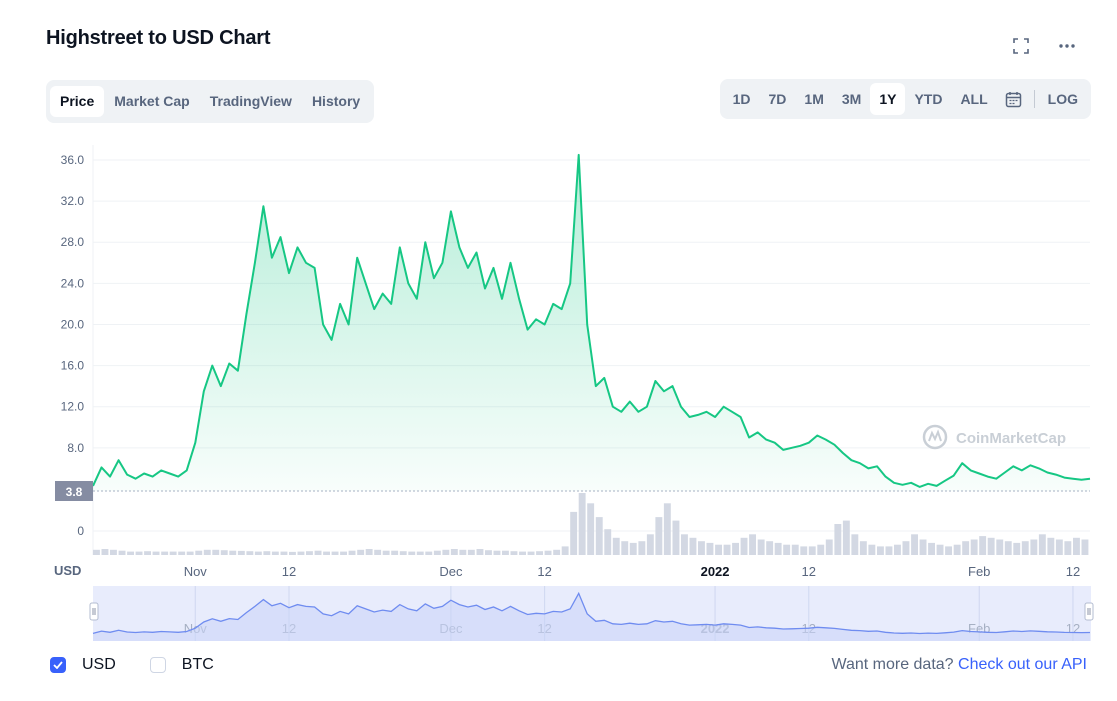  What do you see at coordinates (851, 99) in the screenshot?
I see `range-3m: 3M` at bounding box center [851, 99].